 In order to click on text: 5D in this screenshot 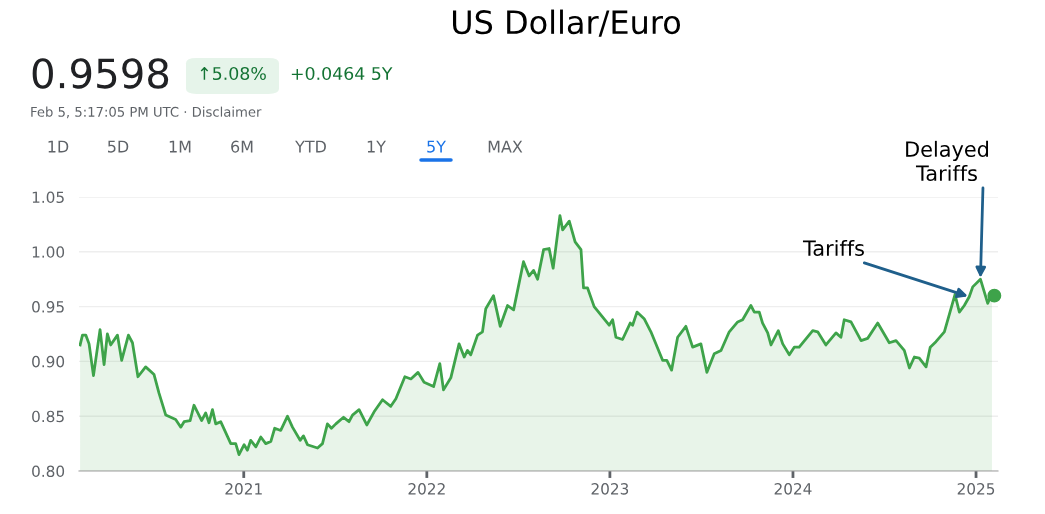, I will do `click(118, 146)`.